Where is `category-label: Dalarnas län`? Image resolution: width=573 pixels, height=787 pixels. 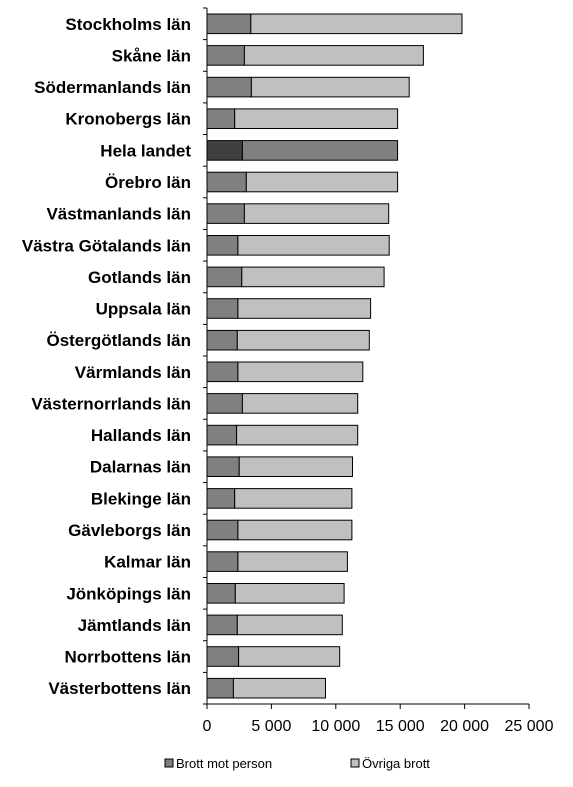
category-label: Dalarnas län is located at coordinates (140, 467).